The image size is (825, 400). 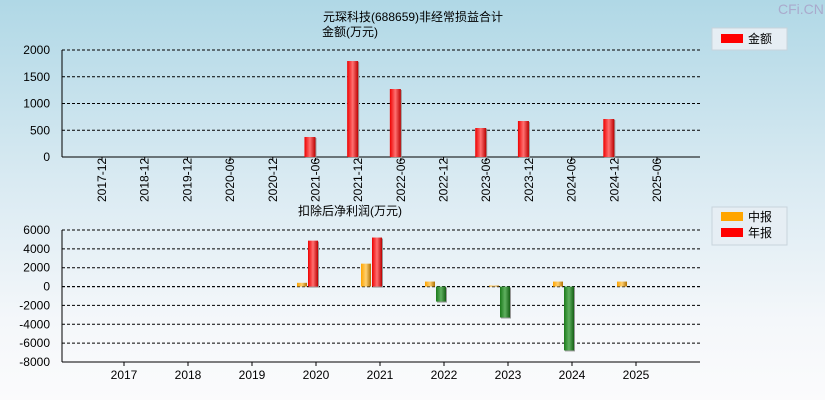 I want to click on legend-1: 金额, so click(x=749, y=39).